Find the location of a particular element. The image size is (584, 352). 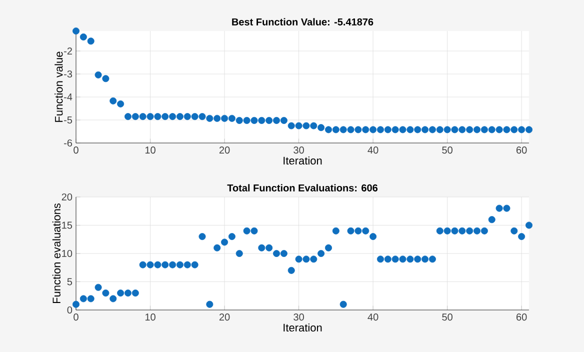

y-axis-title: Function value is located at coordinates (58, 87).